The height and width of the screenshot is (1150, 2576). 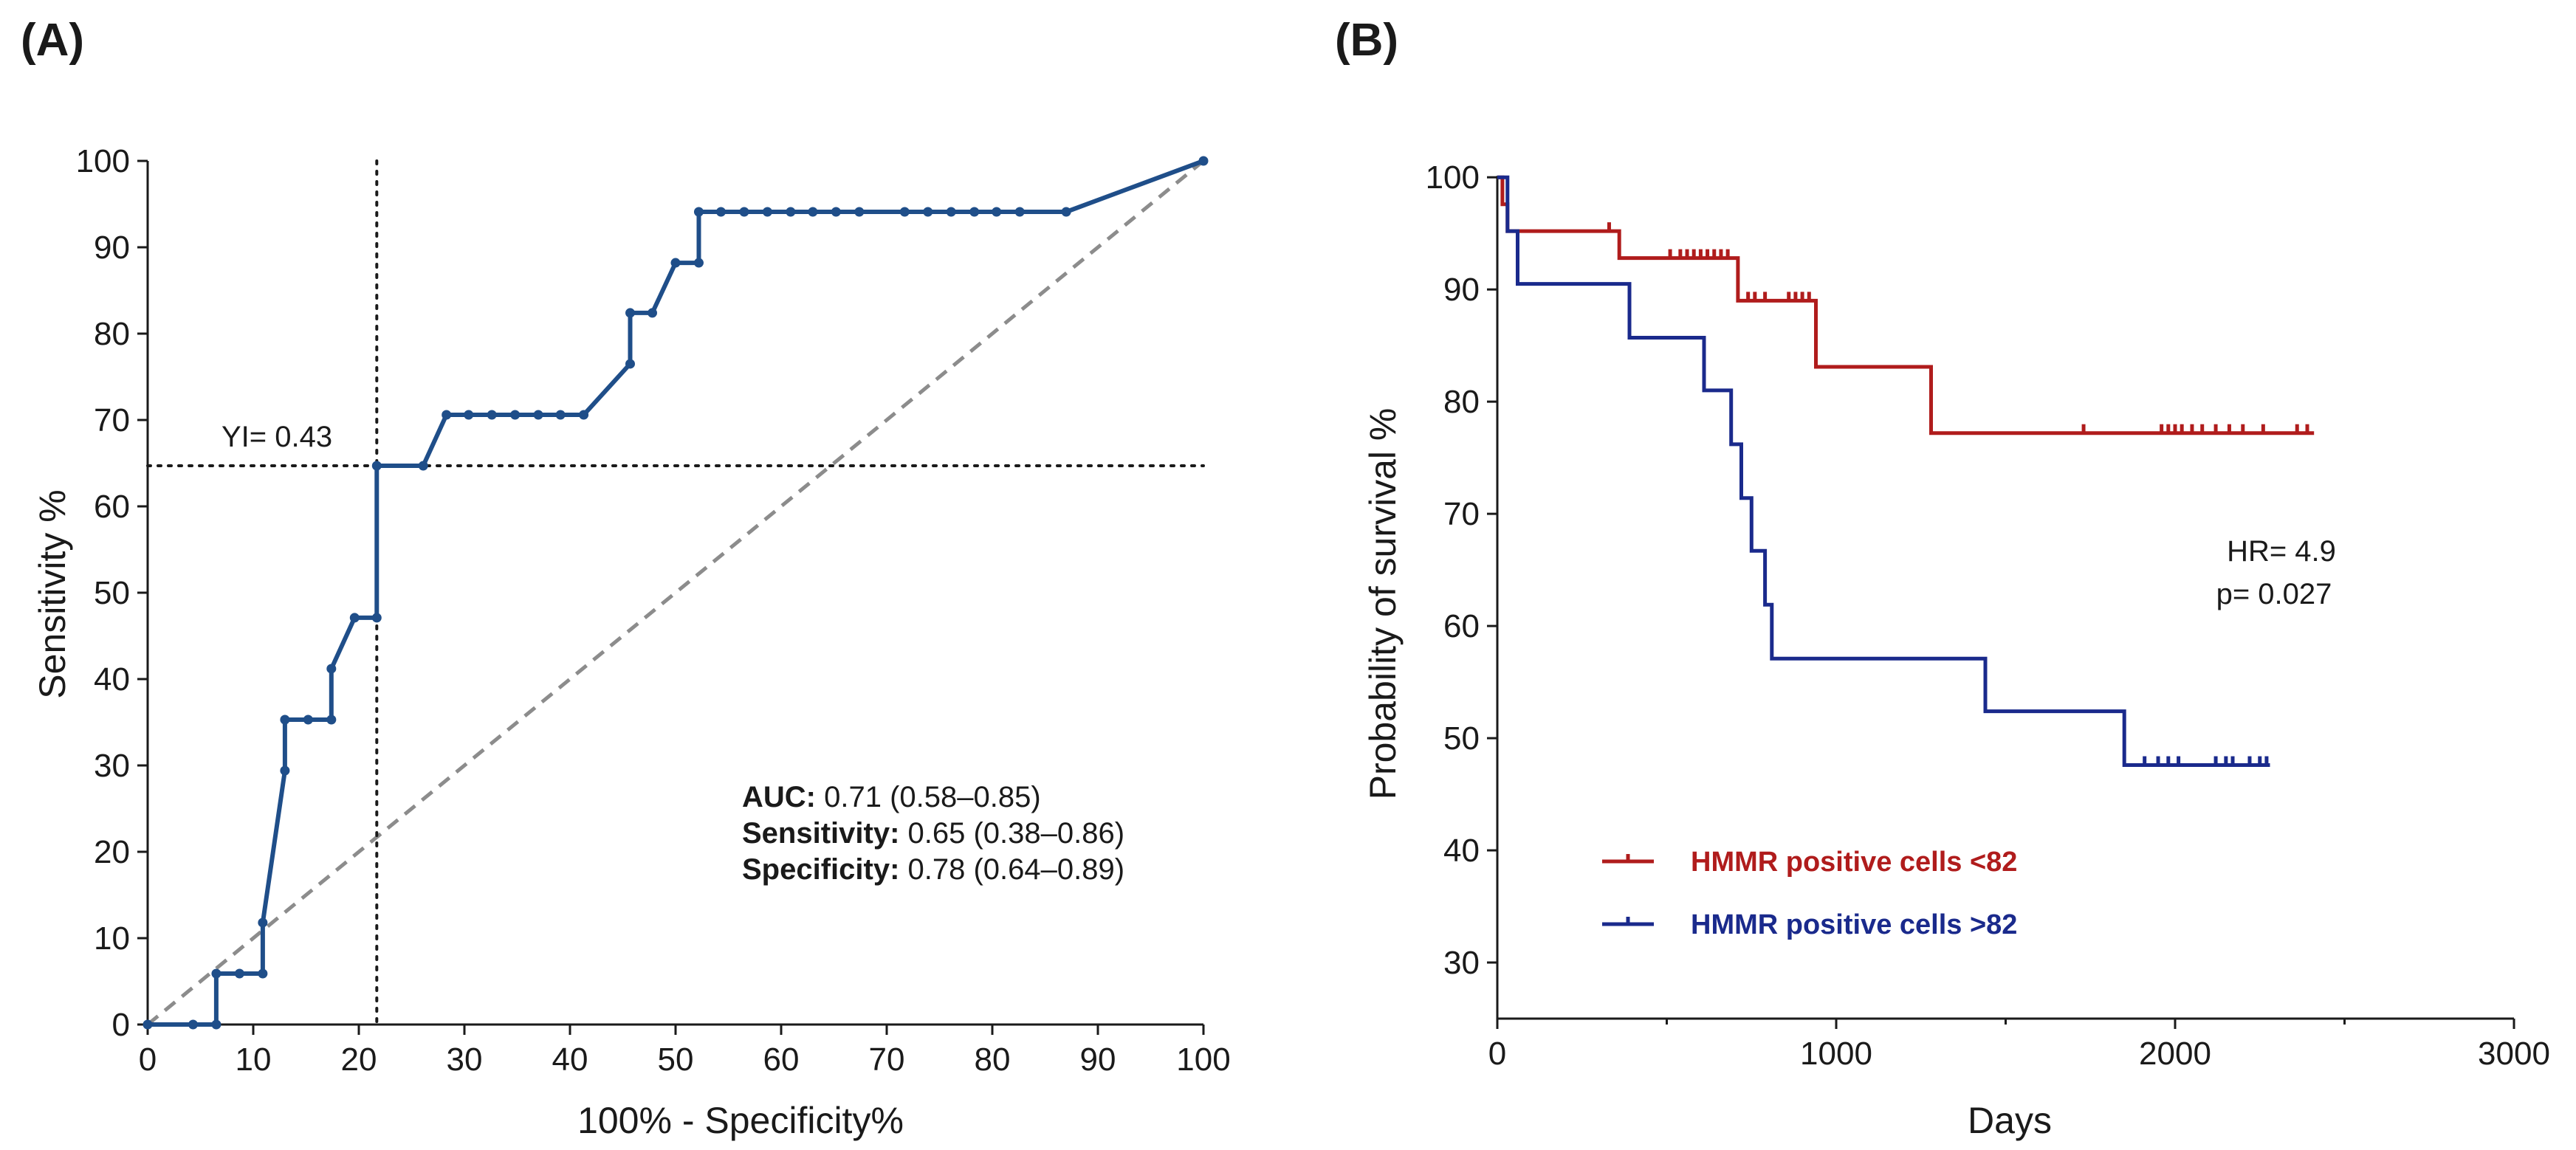 I want to click on x-tick-label: 100, so click(x=1203, y=1059).